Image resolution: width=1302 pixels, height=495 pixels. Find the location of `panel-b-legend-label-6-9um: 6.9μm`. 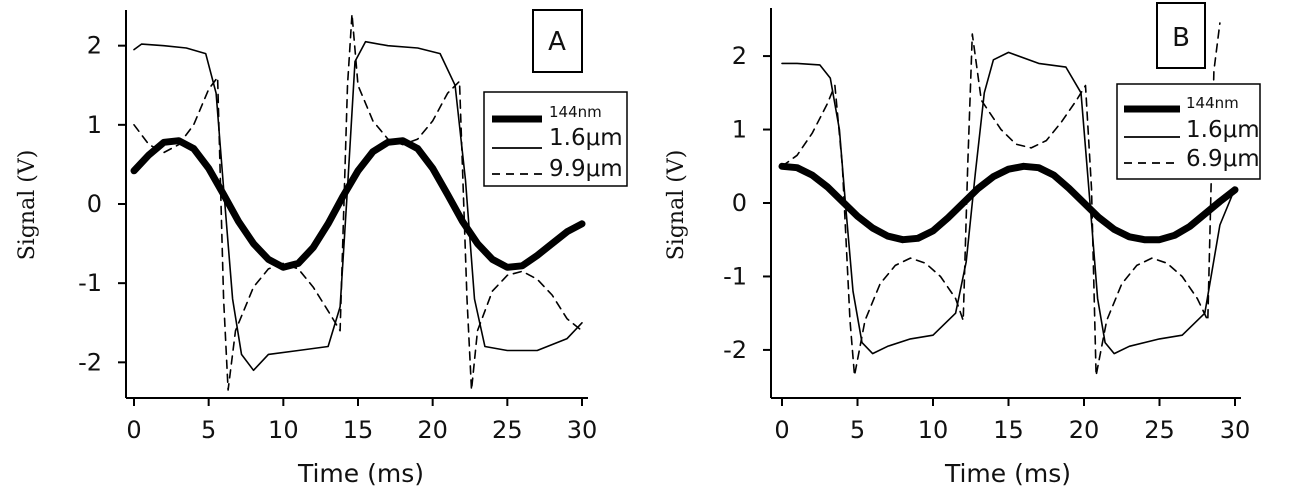

panel-b-legend-label-6-9um: 6.9μm is located at coordinates (1223, 159).